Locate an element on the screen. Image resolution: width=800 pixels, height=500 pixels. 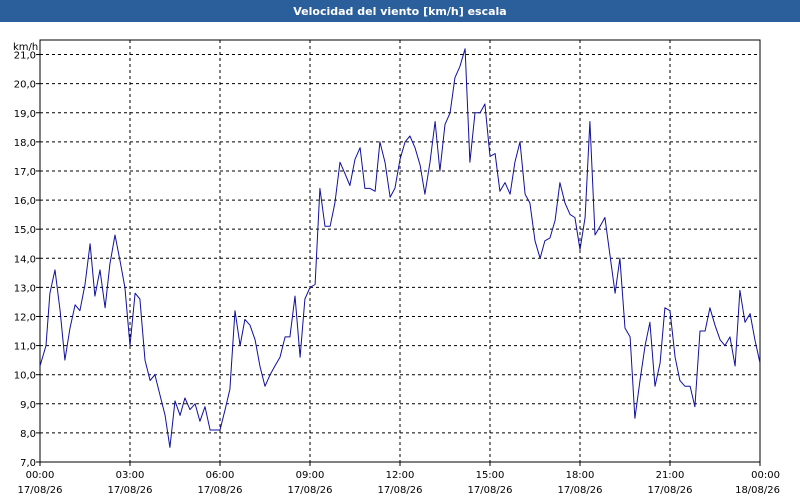
x-tick-time-label: 15:00 is located at coordinates (490, 475).